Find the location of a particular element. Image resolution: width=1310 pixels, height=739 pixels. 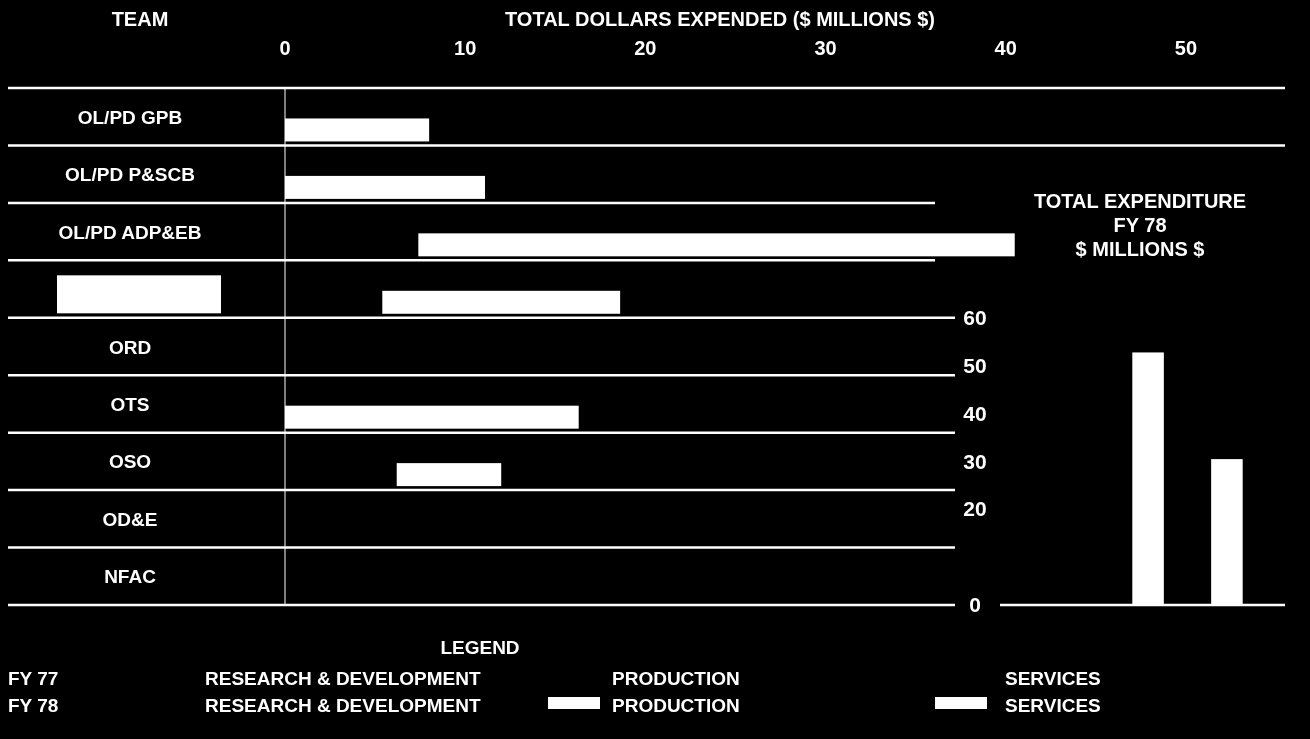

y-tick-label: 60 is located at coordinates (975, 317).